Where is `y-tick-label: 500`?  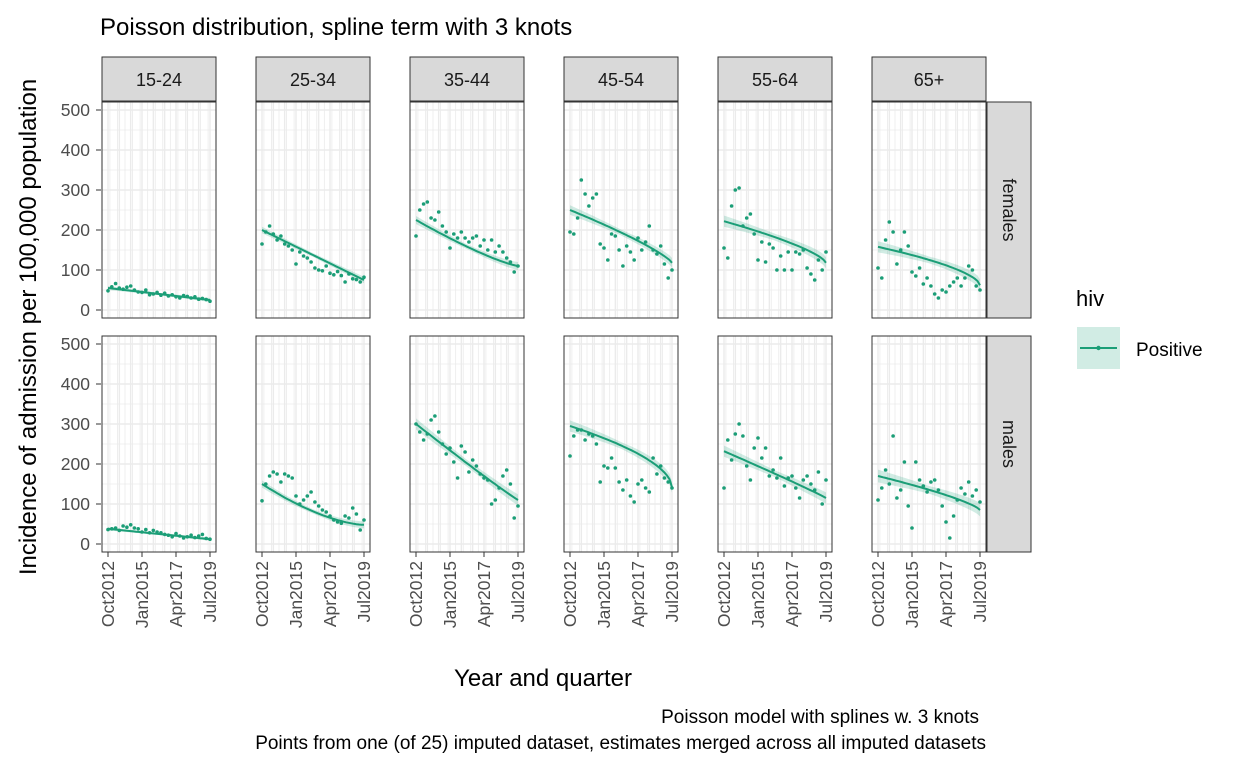
y-tick-label: 500 is located at coordinates (75, 344).